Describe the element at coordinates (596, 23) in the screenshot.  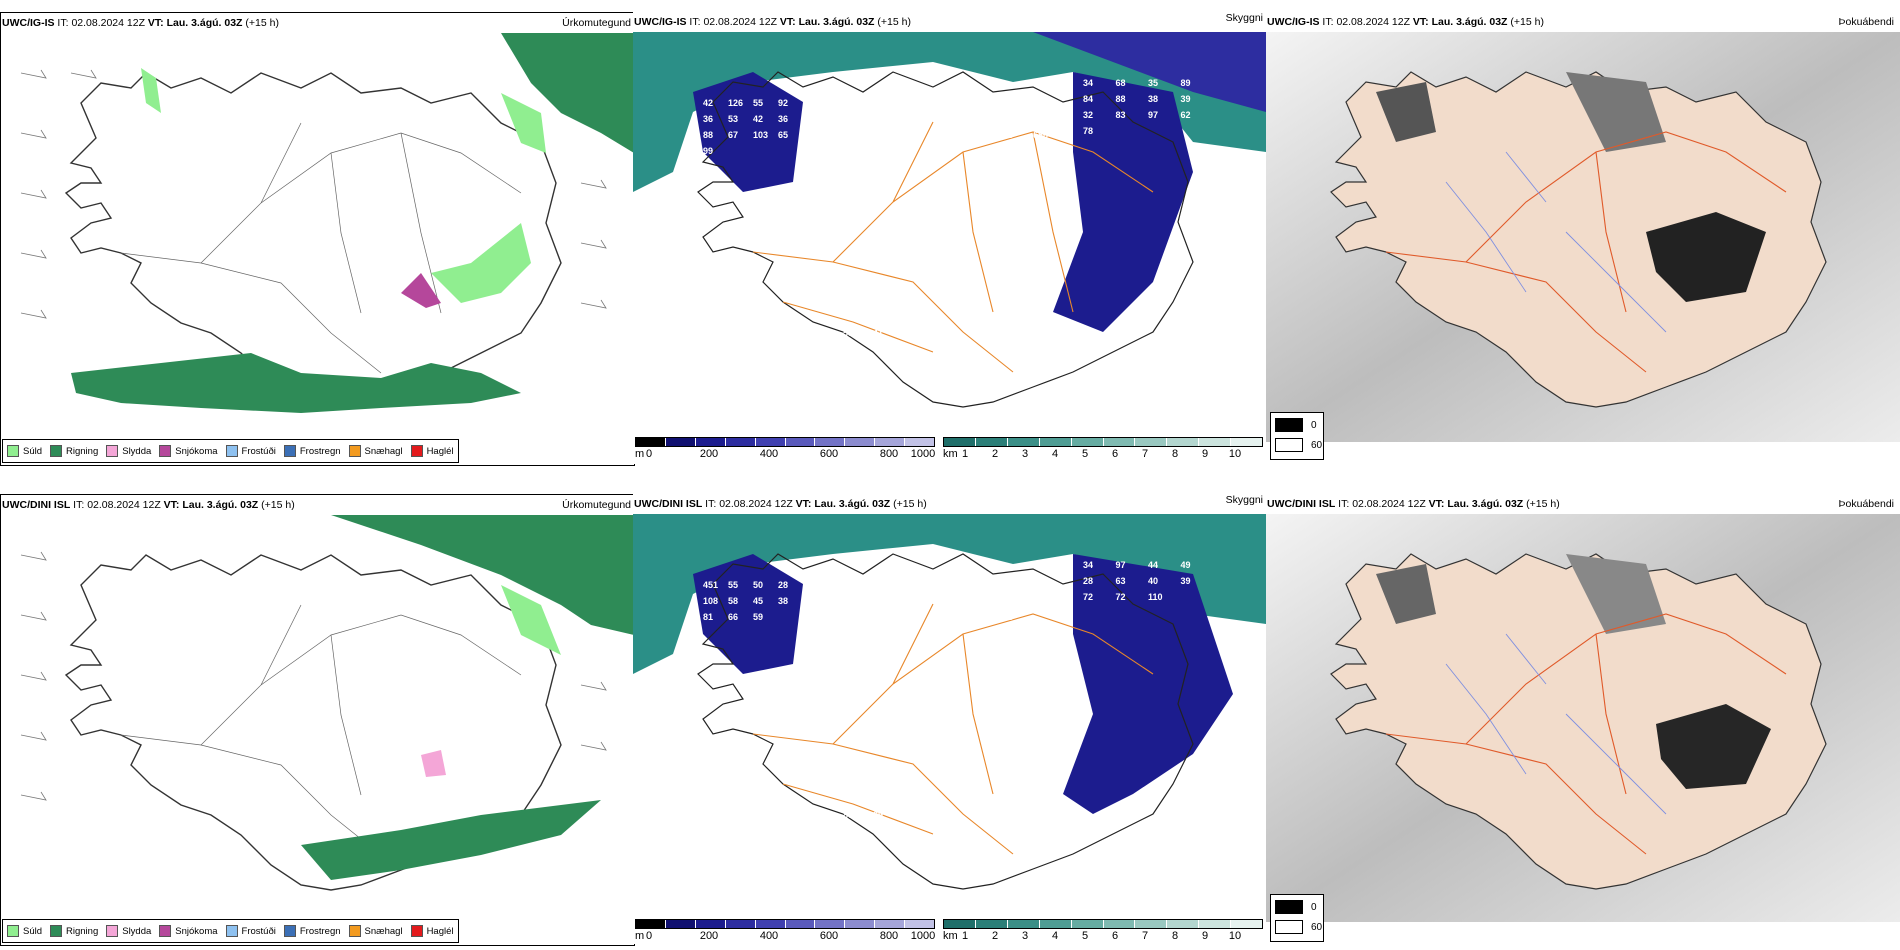
I see `panel-name: Úrkomutegund` at that location.